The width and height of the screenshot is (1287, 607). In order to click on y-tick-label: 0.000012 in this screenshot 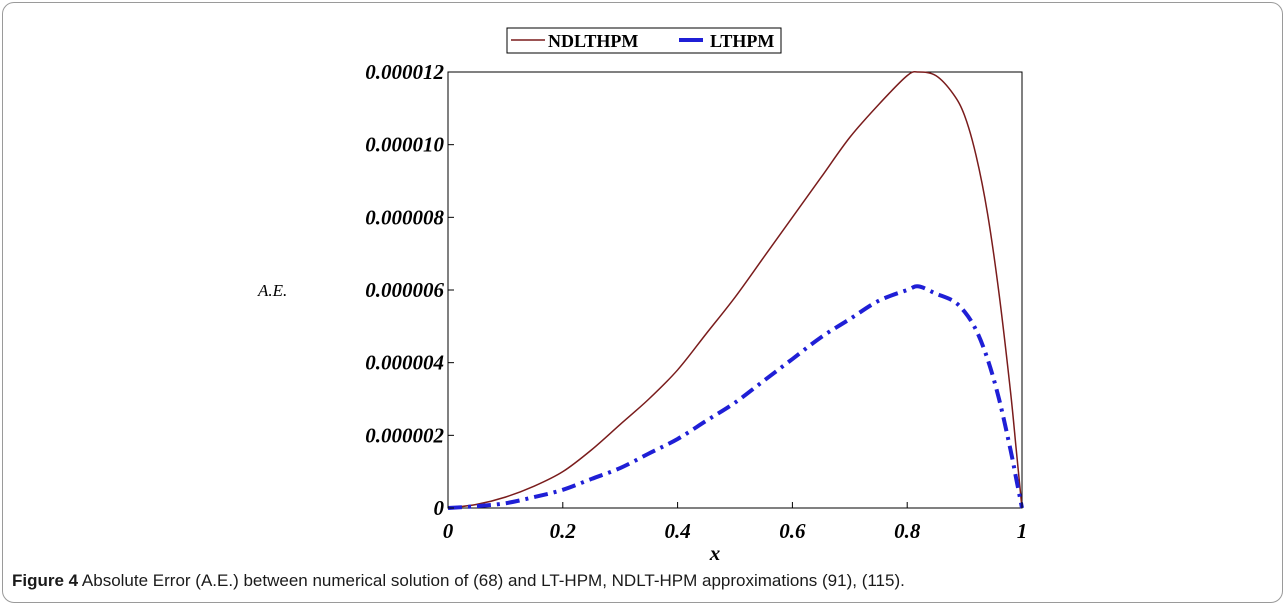, I will do `click(404, 72)`.